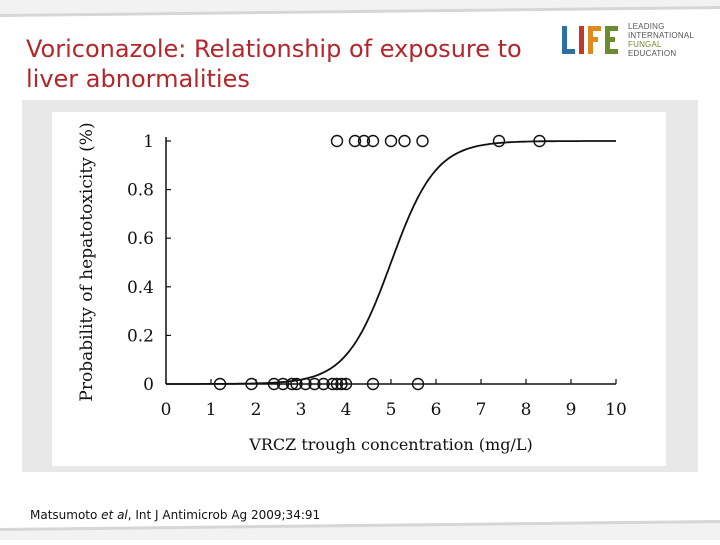 The height and width of the screenshot is (545, 720). I want to click on bottom-band-graphic, so click(360, 530).